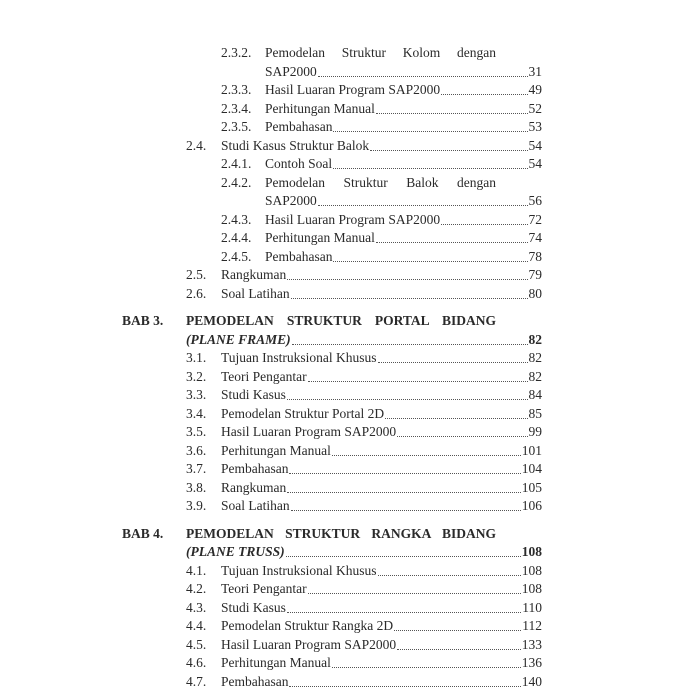 This screenshot has width=700, height=700. Describe the element at coordinates (535, 431) in the screenshot. I see `toc-page-number: 99` at that location.